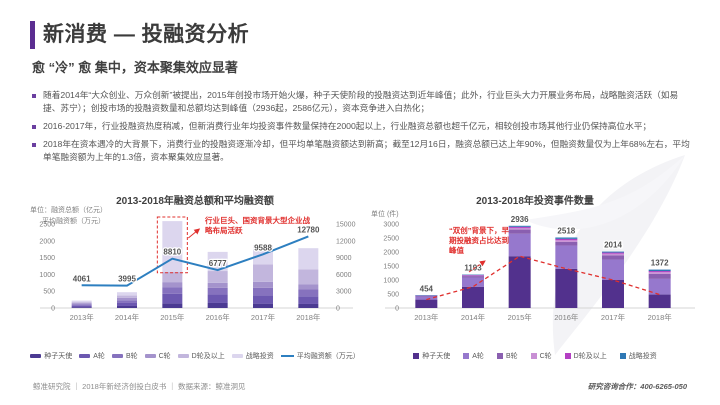  Describe the element at coordinates (308, 229) in the screenshot. I see `svg-text: 12780` at that location.